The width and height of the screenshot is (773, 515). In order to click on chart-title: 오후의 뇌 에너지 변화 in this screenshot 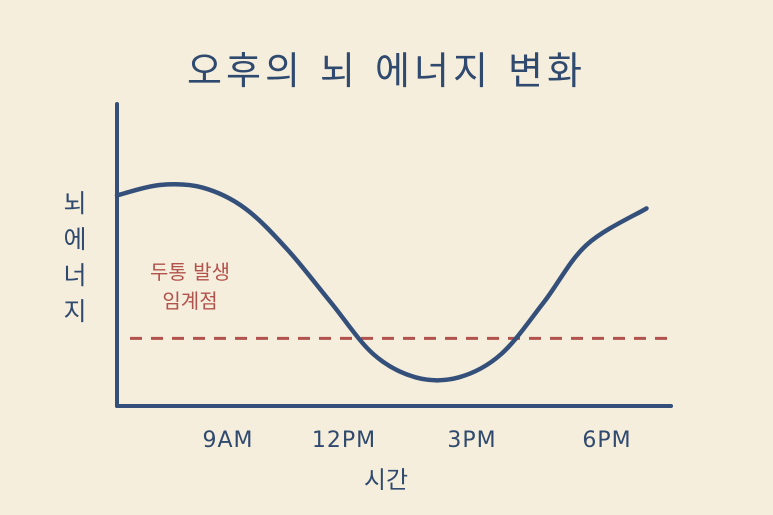, I will do `click(386, 71)`.